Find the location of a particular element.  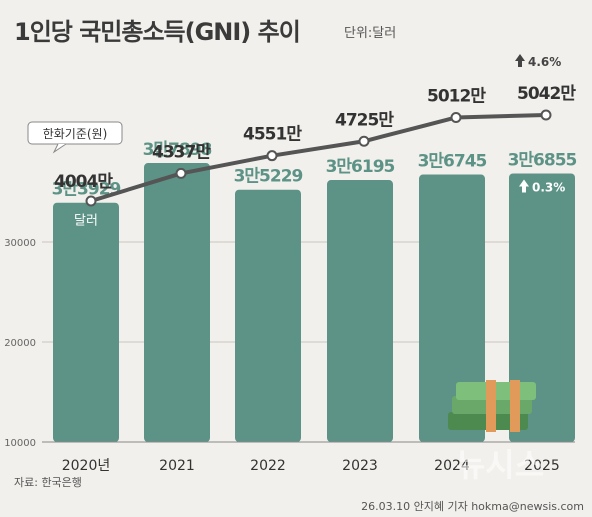

bar-inner-label: 달러 is located at coordinates (86, 221).